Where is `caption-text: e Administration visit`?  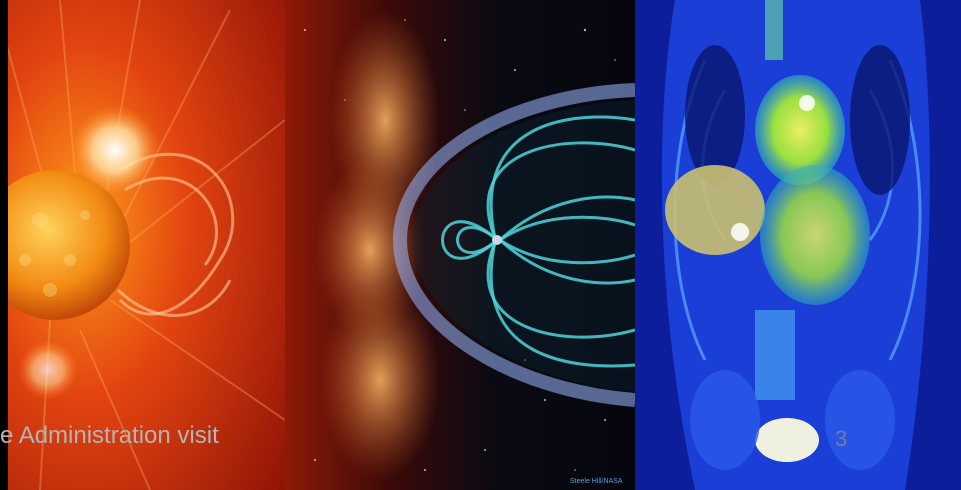 caption-text: e Administration visit is located at coordinates (109, 435).